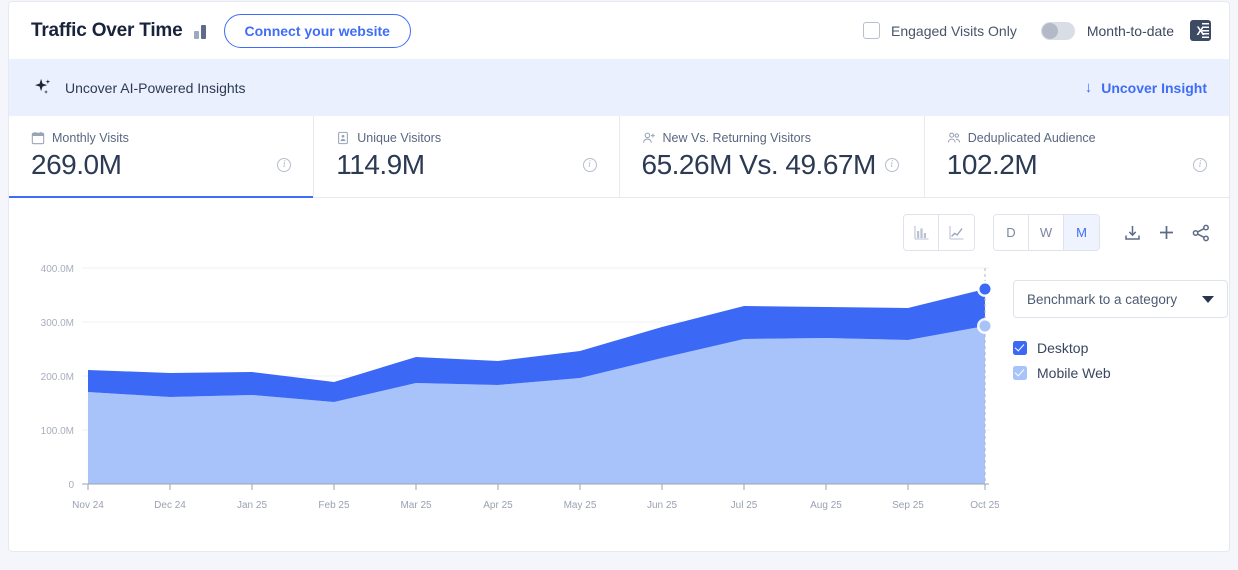 This screenshot has width=1238, height=570. What do you see at coordinates (1088, 87) in the screenshot?
I see `download-arrow-icon: ↓` at bounding box center [1088, 87].